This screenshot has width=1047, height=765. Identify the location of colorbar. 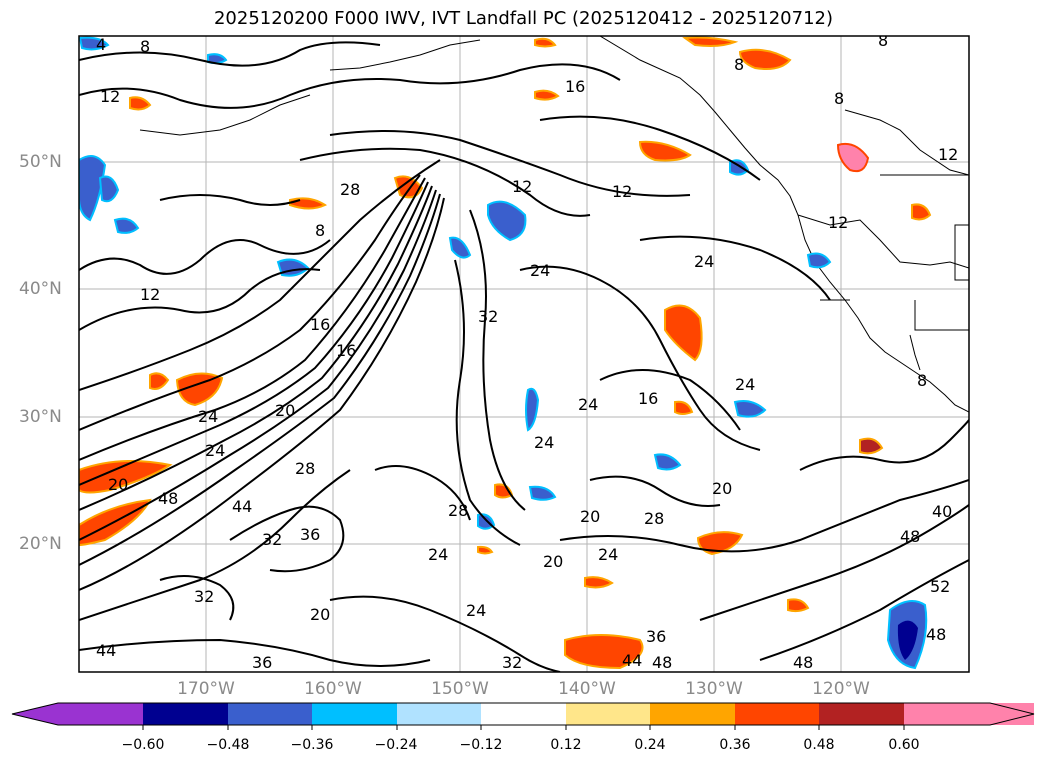
(523, 716).